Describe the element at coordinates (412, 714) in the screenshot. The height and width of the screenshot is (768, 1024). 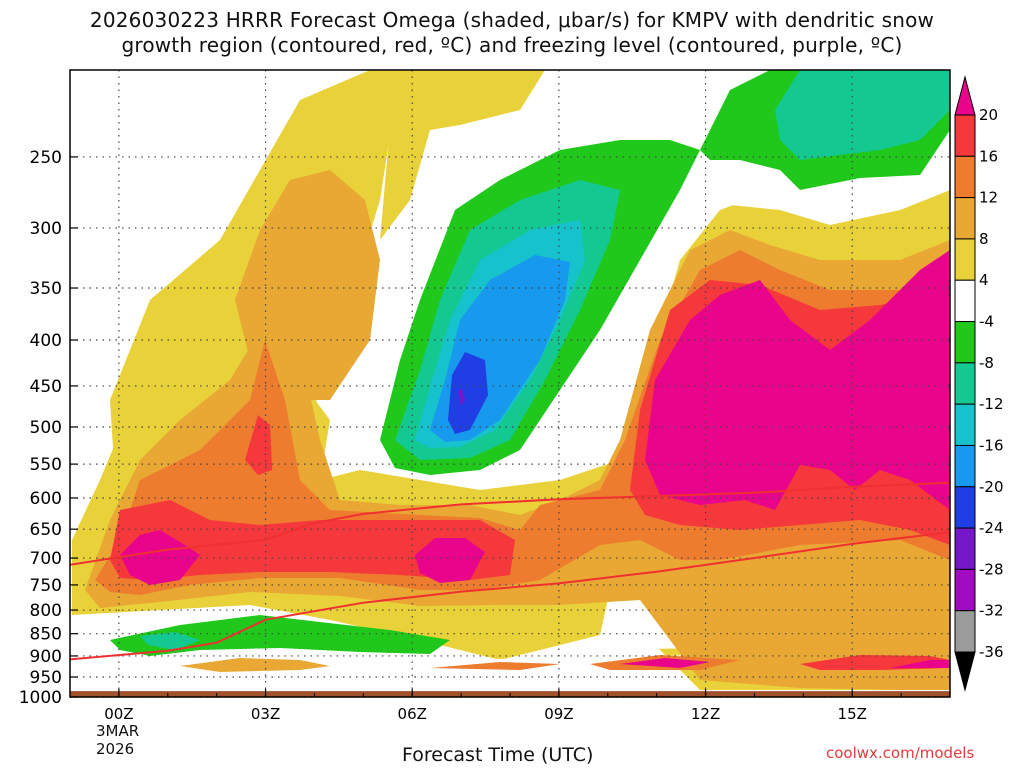
I see `x-tick-label: 06Z` at that location.